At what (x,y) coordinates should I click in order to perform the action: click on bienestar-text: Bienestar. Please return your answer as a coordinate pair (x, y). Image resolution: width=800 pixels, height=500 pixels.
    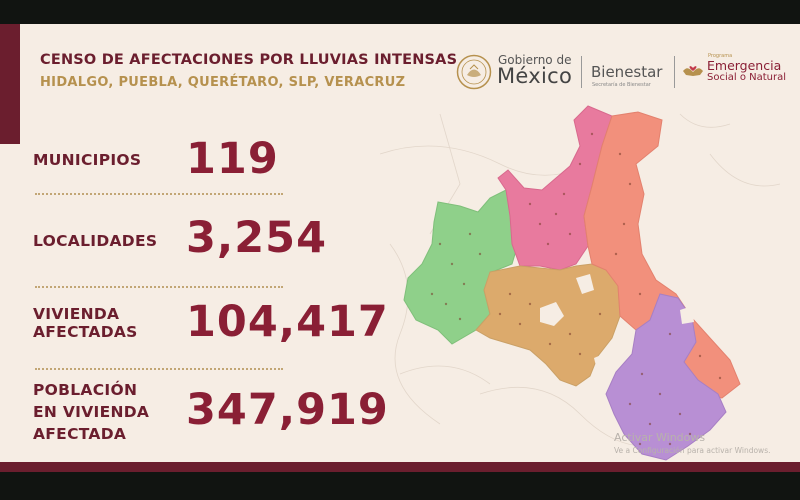
    Looking at the image, I should click on (627, 72).